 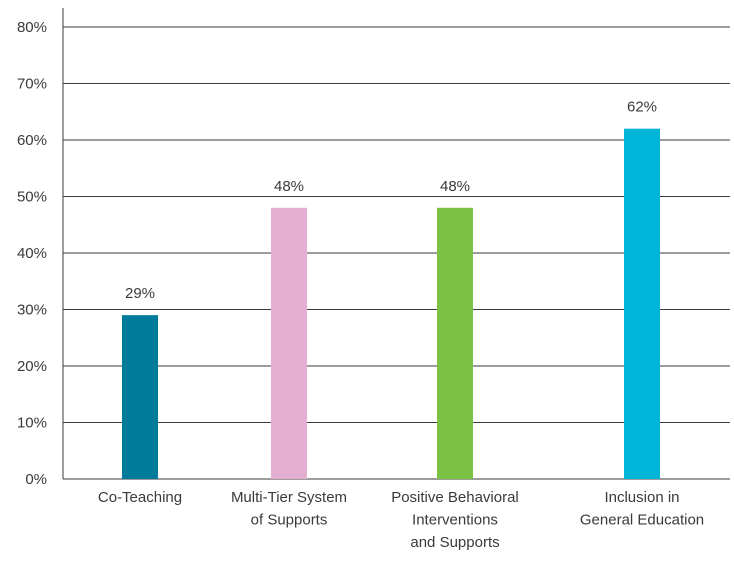 I want to click on y-tick-label: 0%, so click(x=36, y=479).